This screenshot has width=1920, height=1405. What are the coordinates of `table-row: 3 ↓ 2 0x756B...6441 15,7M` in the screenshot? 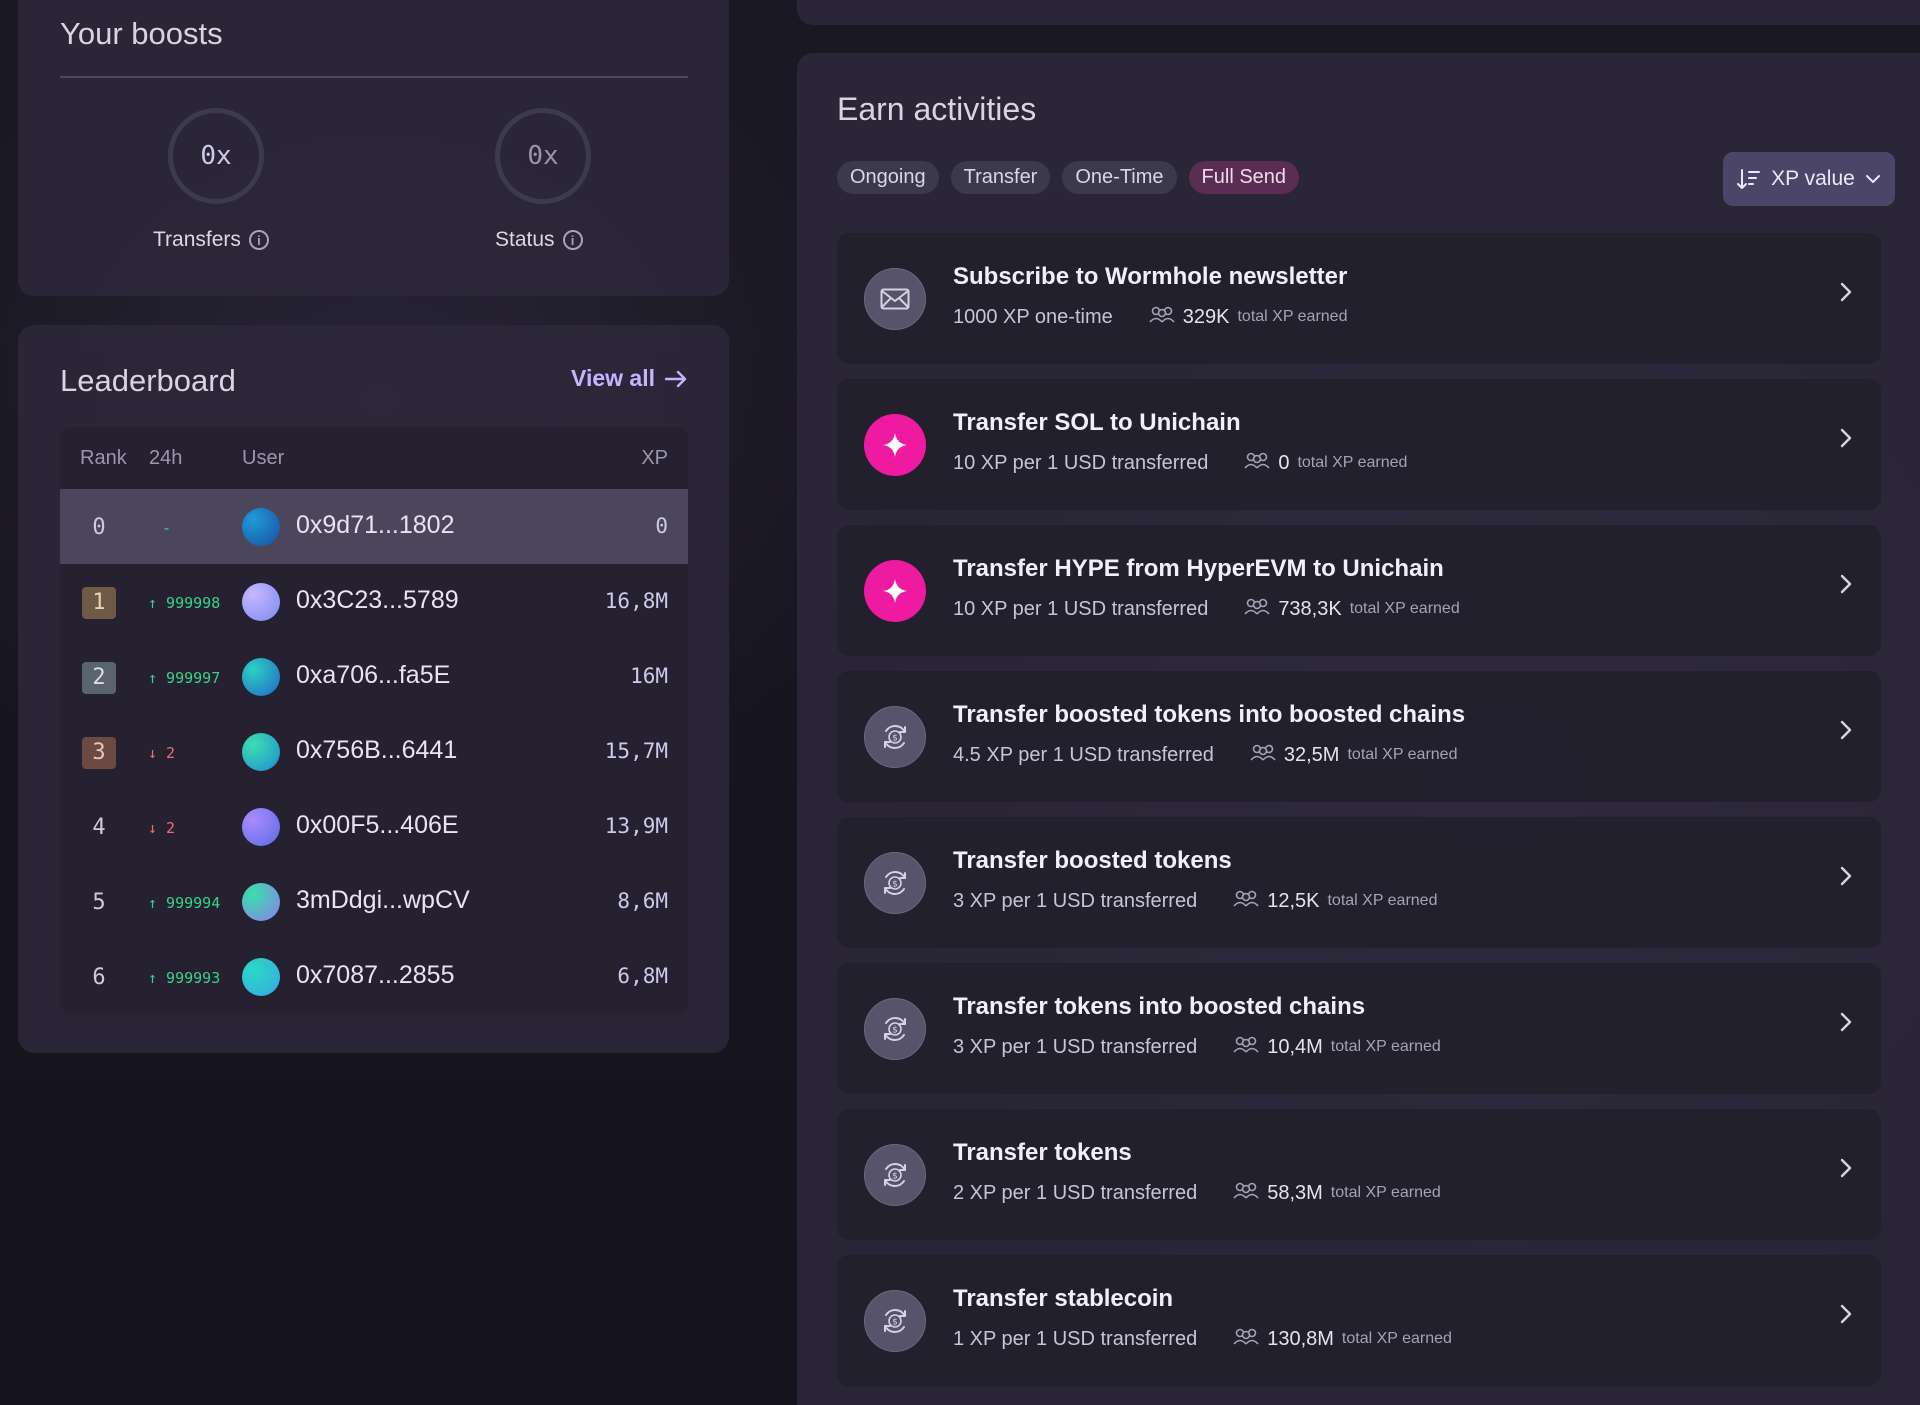 It's located at (374, 751).